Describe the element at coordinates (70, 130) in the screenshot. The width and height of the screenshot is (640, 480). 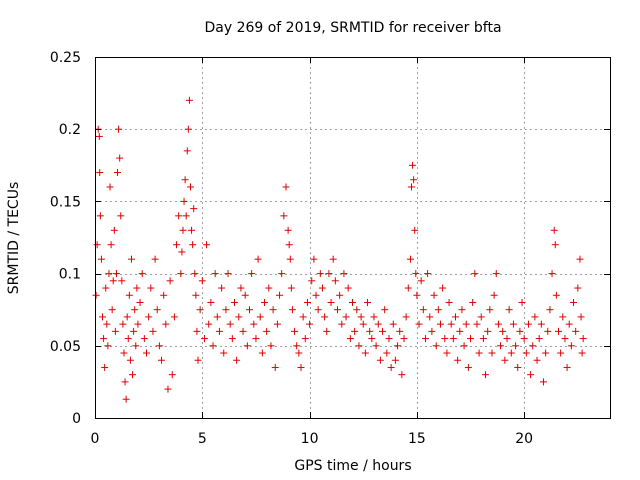
I see `y-tick-label: 0.2` at that location.